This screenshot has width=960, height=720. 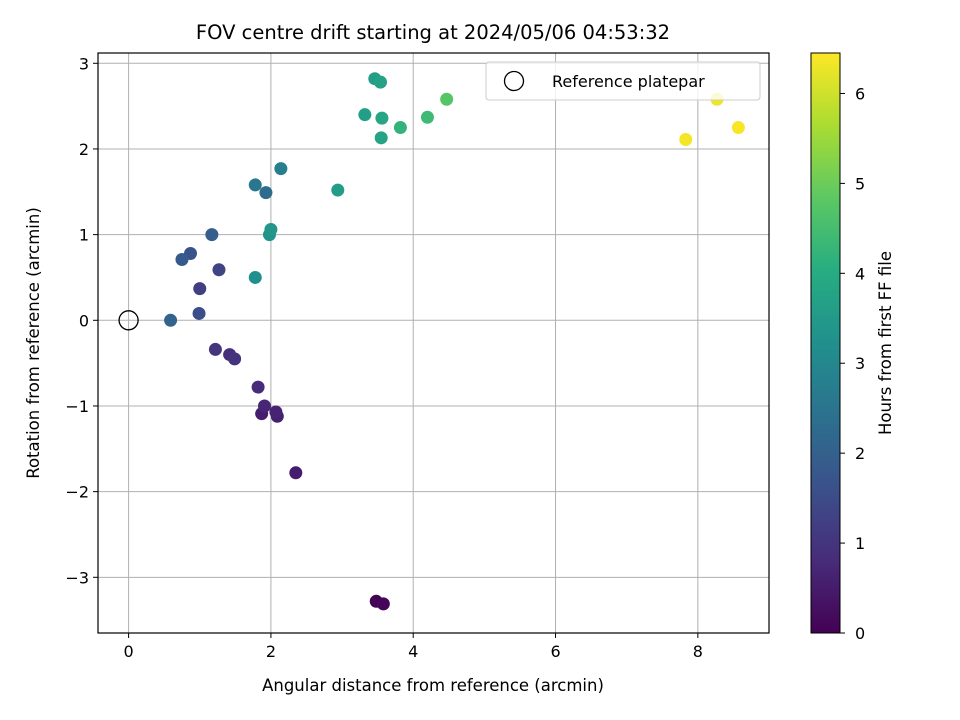 What do you see at coordinates (129, 651) in the screenshot?
I see `x-tick-label: 0` at bounding box center [129, 651].